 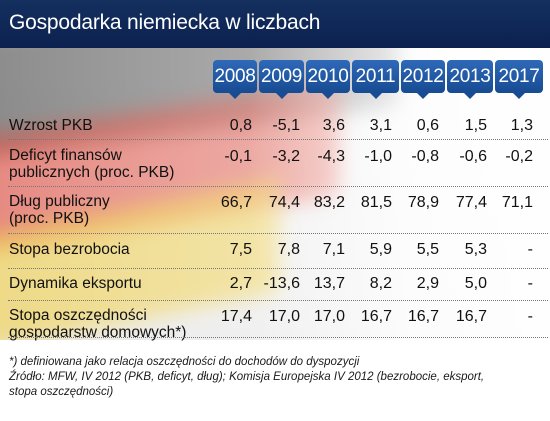 I want to click on table-cell: -0,6, so click(x=473, y=156).